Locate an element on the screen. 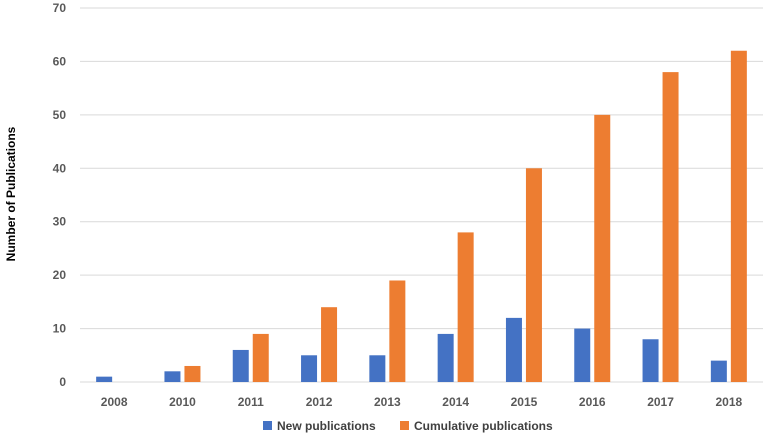 The image size is (767, 444). y-tick-label: 60 is located at coordinates (60, 61).